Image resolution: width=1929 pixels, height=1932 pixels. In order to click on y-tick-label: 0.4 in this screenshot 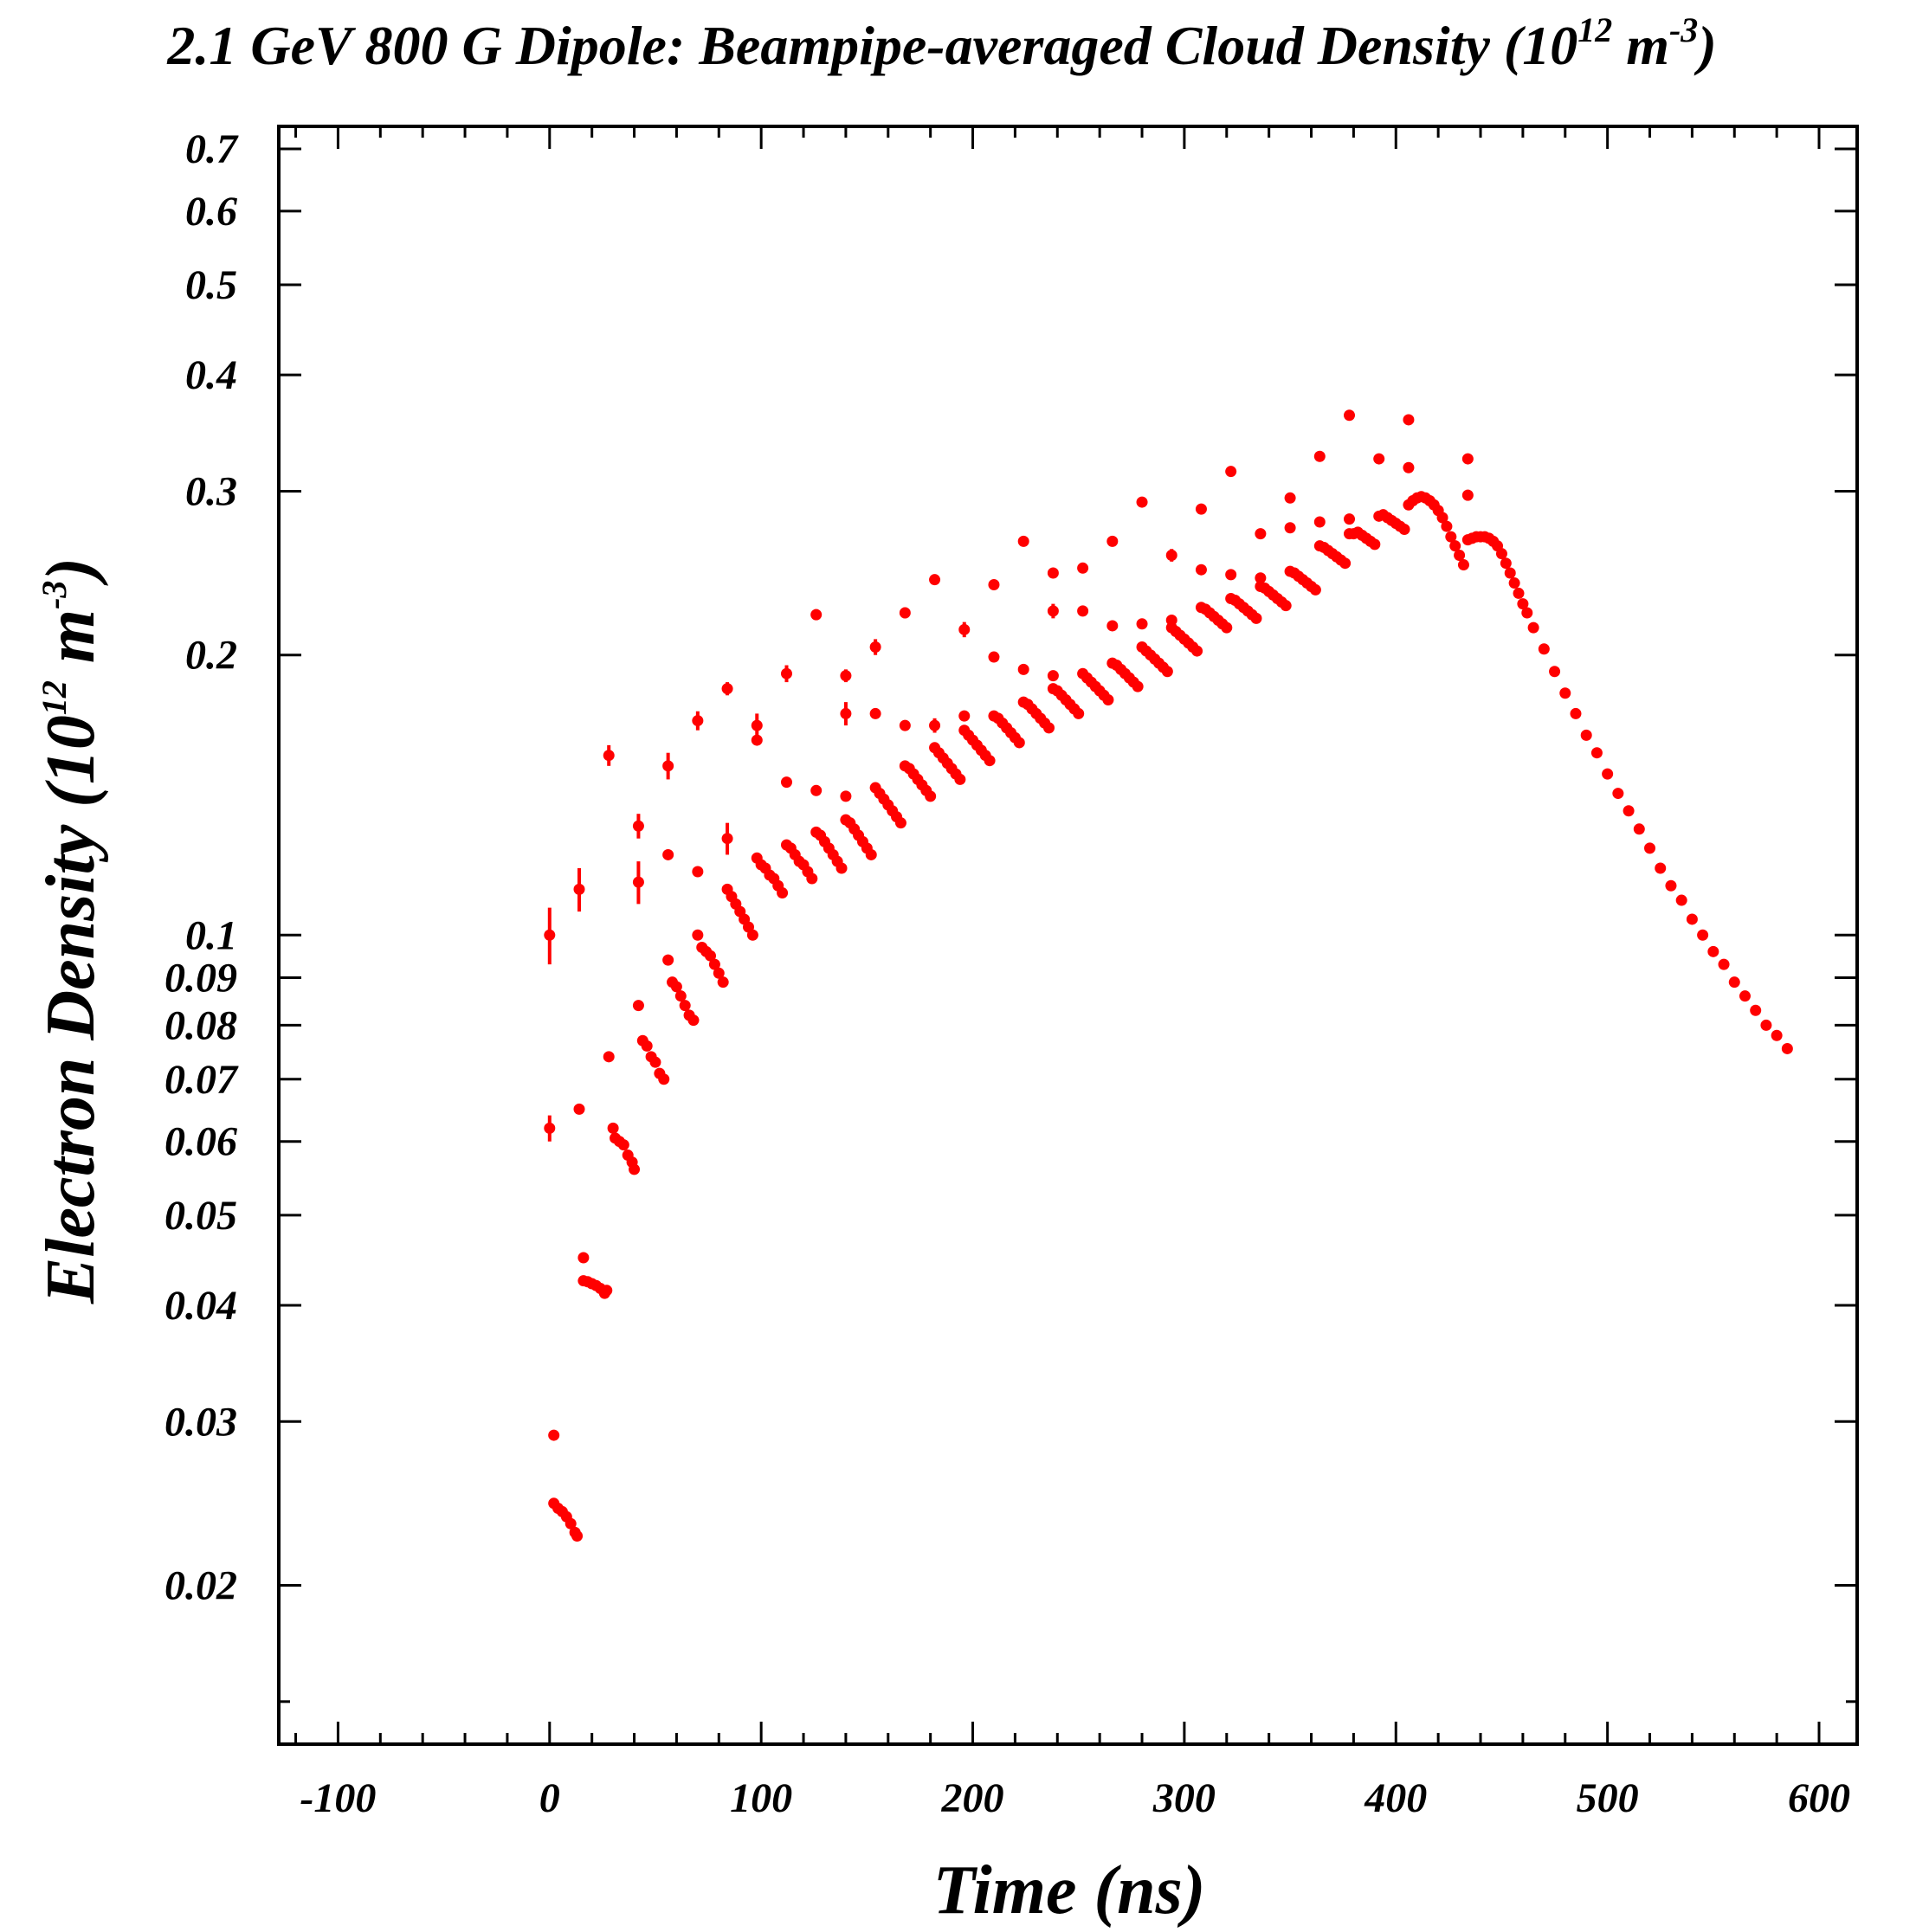, I will do `click(211, 375)`.